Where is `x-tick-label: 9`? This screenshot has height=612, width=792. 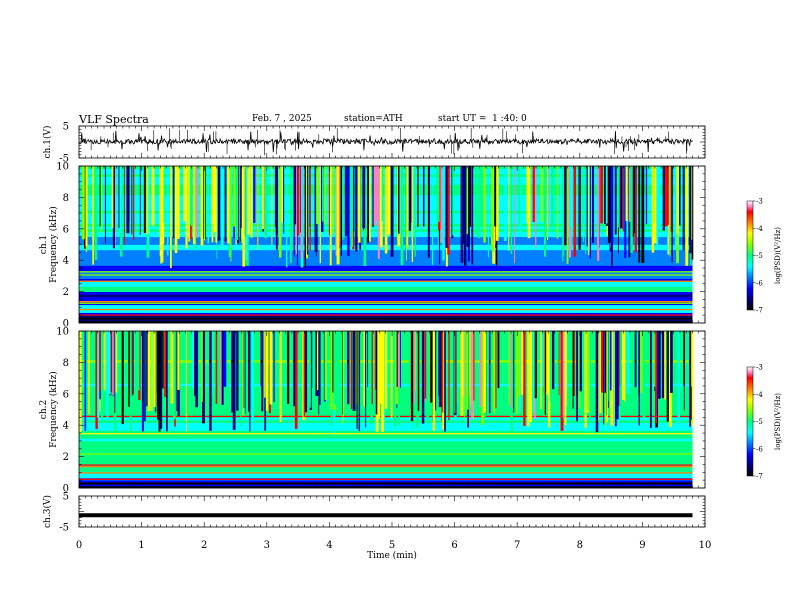 x-tick-label: 9 is located at coordinates (642, 545).